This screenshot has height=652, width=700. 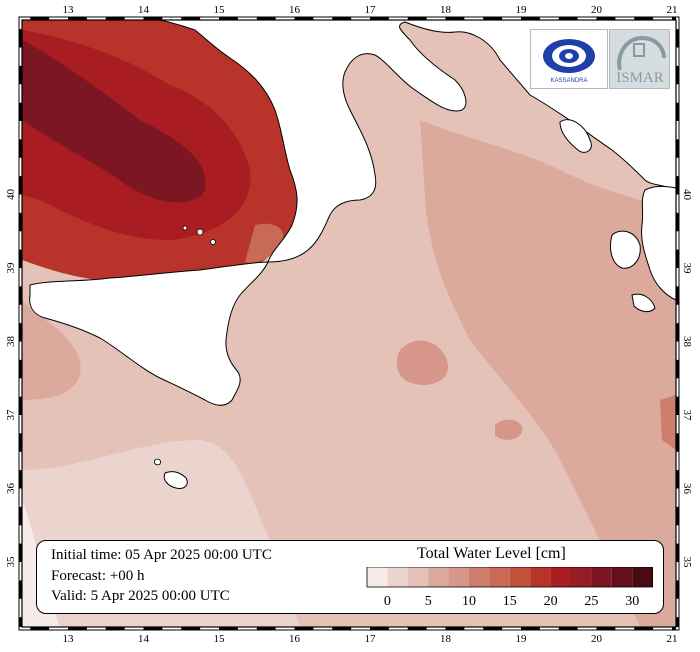 I want to click on colorbar-label: 10, so click(x=469, y=601).